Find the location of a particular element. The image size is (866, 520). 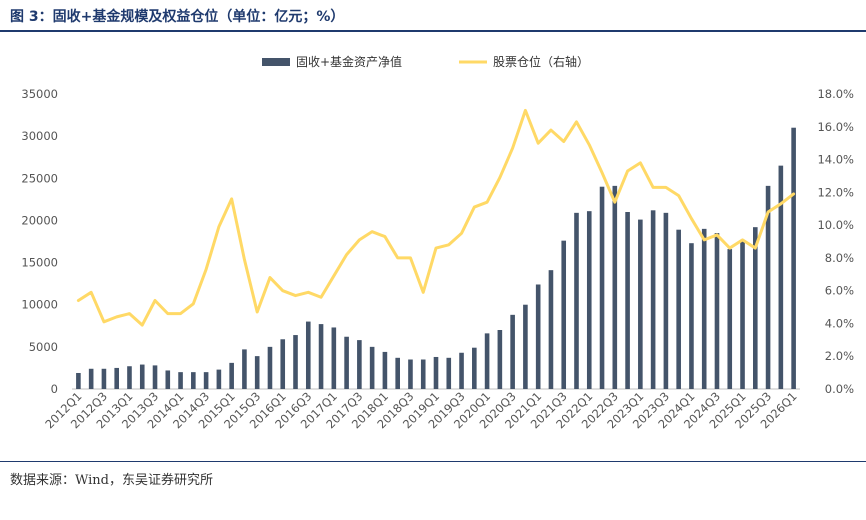

bar-2025Q3 is located at coordinates (768, 287).